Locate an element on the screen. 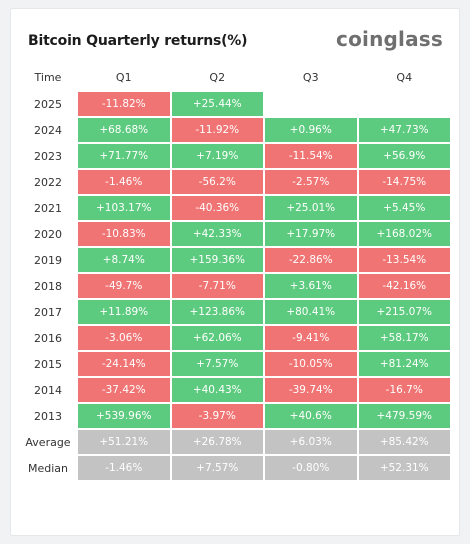 The height and width of the screenshot is (544, 470). return-cell: -10.83% is located at coordinates (124, 234).